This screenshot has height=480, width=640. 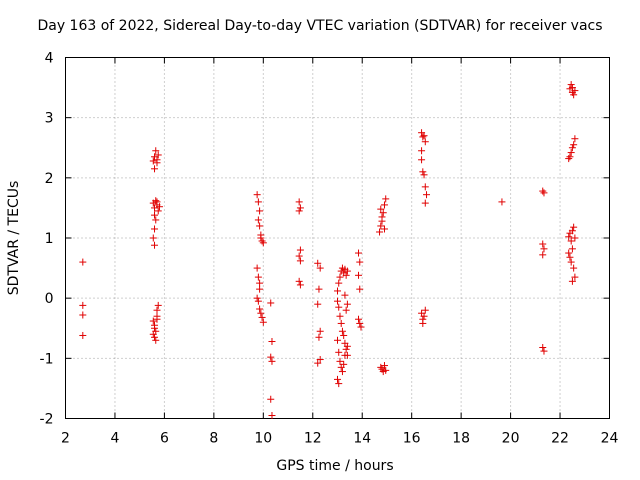 What do you see at coordinates (164, 439) in the screenshot?
I see `x-tick-label: 6` at bounding box center [164, 439].